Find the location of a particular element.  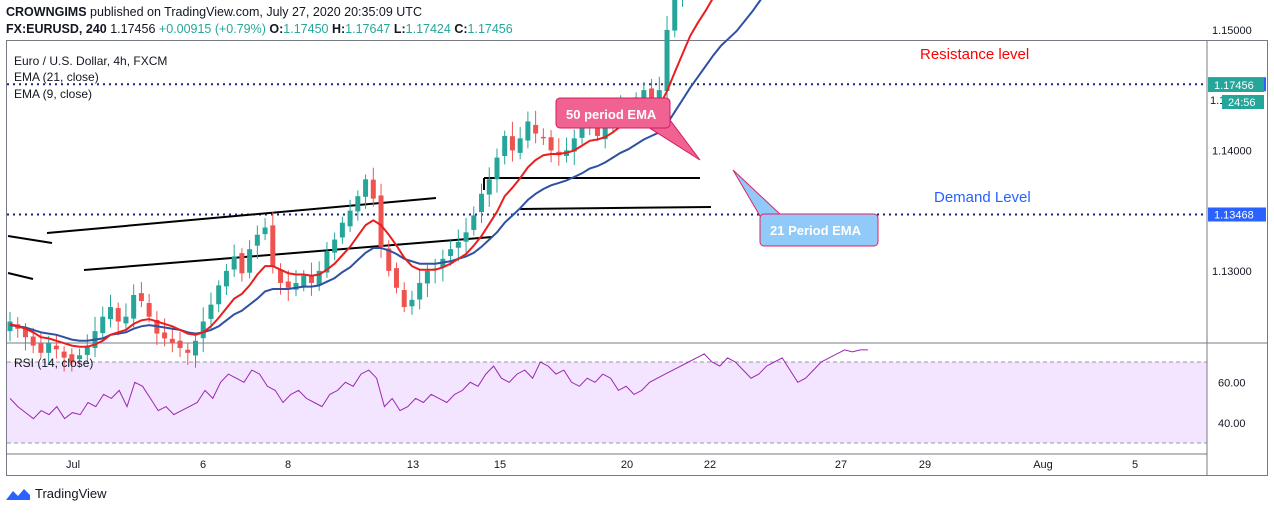

price-tick-3: 1.13000 is located at coordinates (1232, 272).